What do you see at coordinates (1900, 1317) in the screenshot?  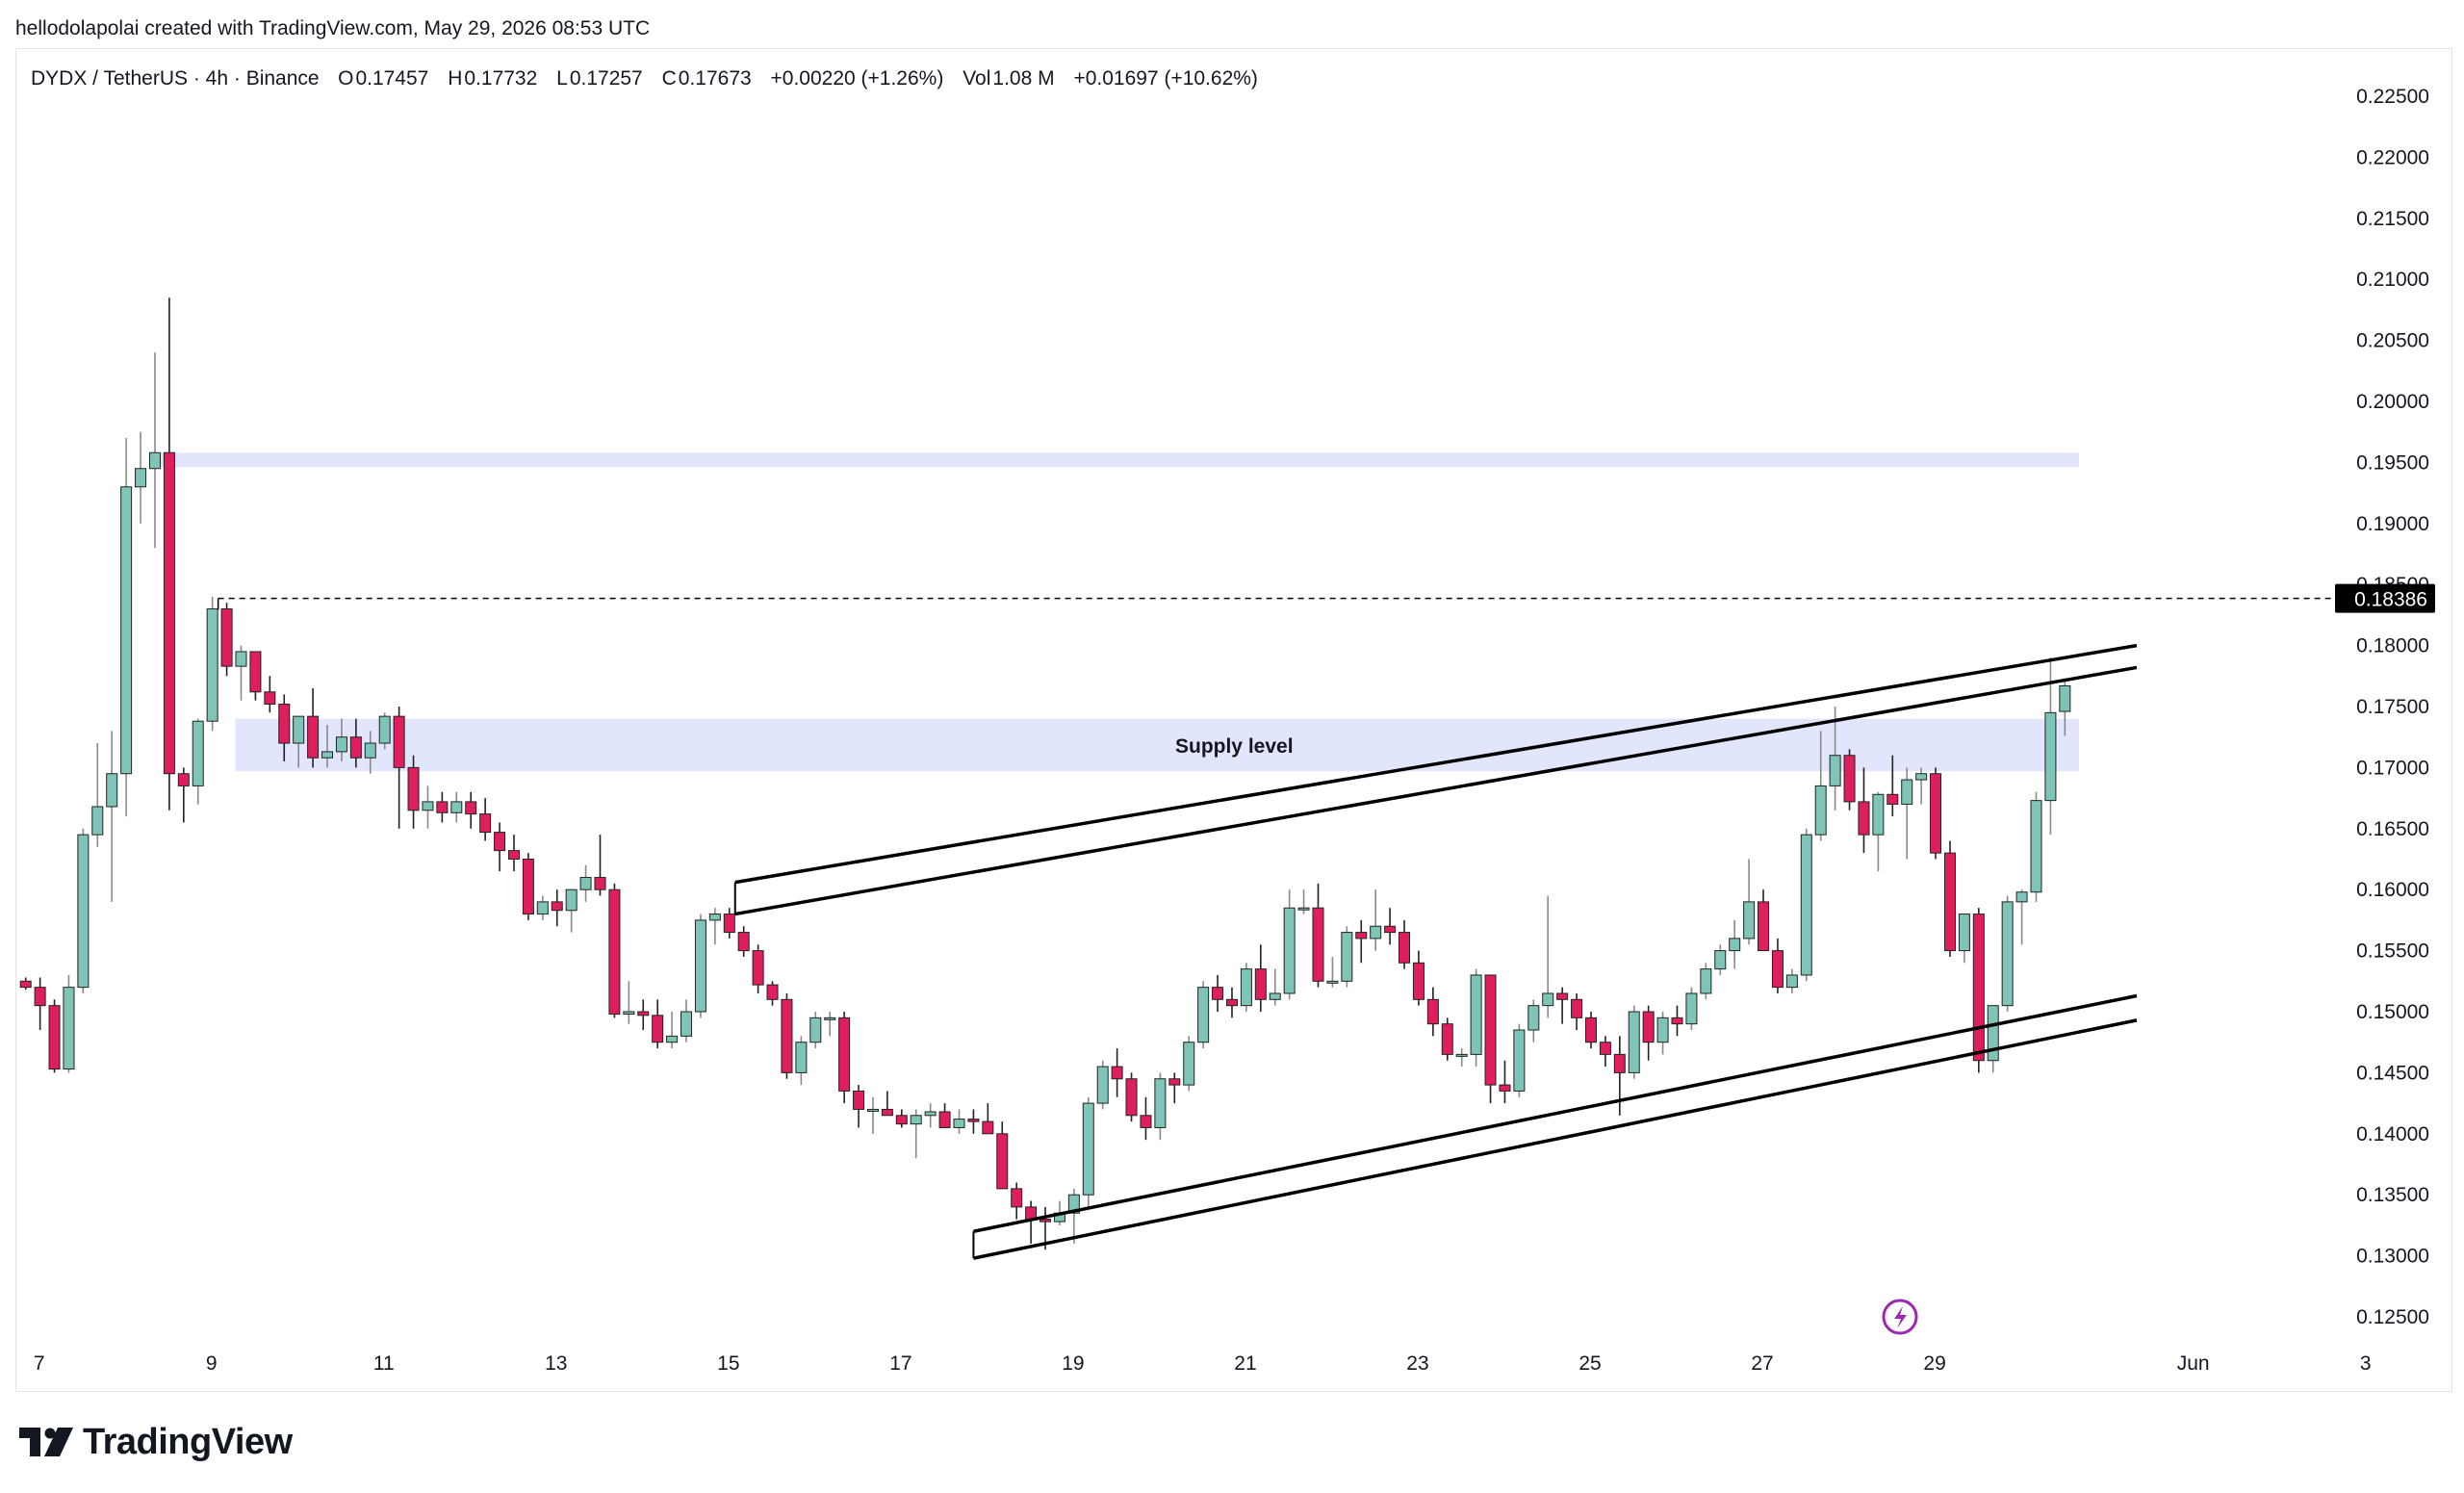 I see `lightning-bolt` at bounding box center [1900, 1317].